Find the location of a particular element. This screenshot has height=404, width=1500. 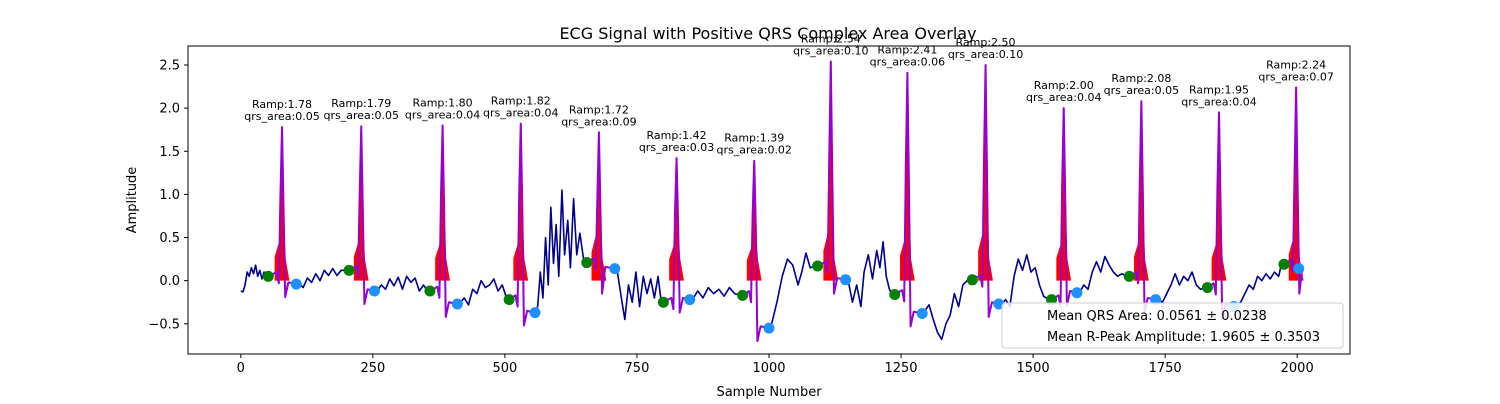

r-peak-amplitude-label: Ramp:2.41 is located at coordinates (907, 50).